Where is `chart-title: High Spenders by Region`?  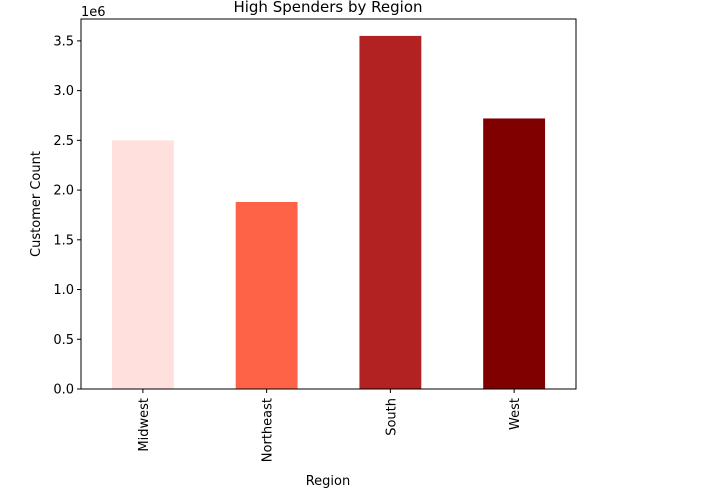 chart-title: High Spenders by Region is located at coordinates (327, 8).